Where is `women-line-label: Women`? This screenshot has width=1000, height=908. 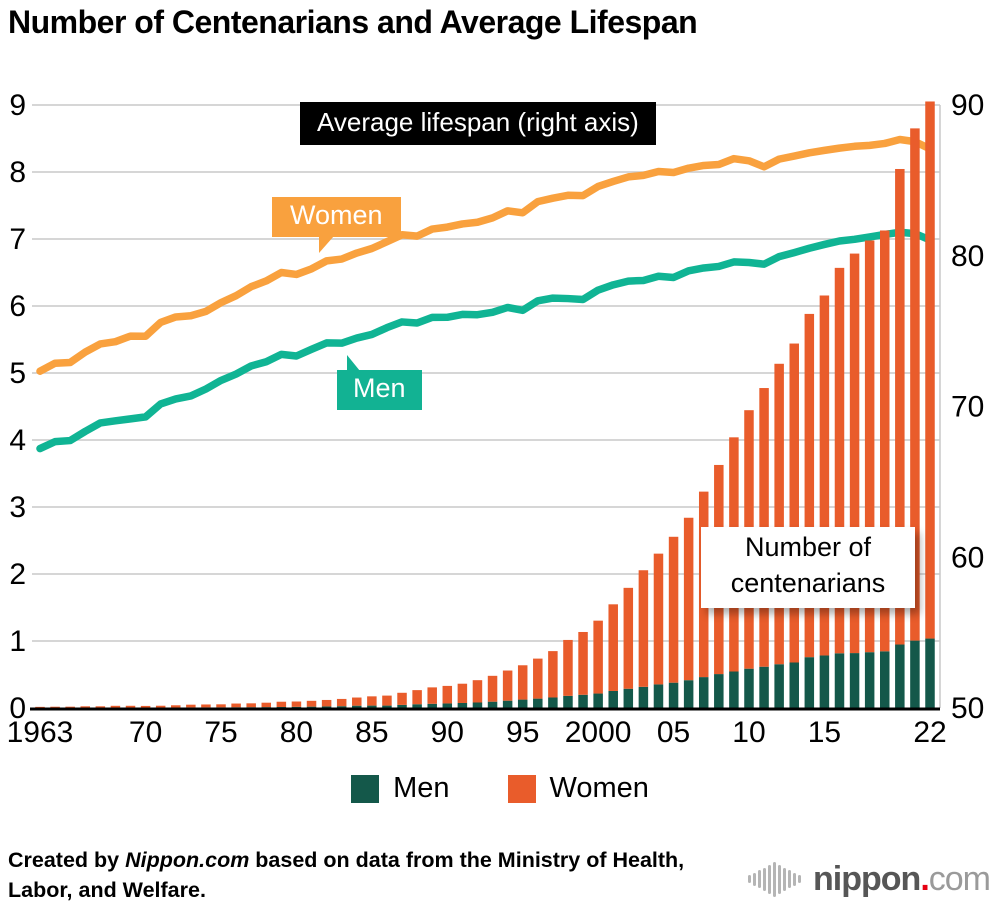
women-line-label: Women is located at coordinates (336, 225).